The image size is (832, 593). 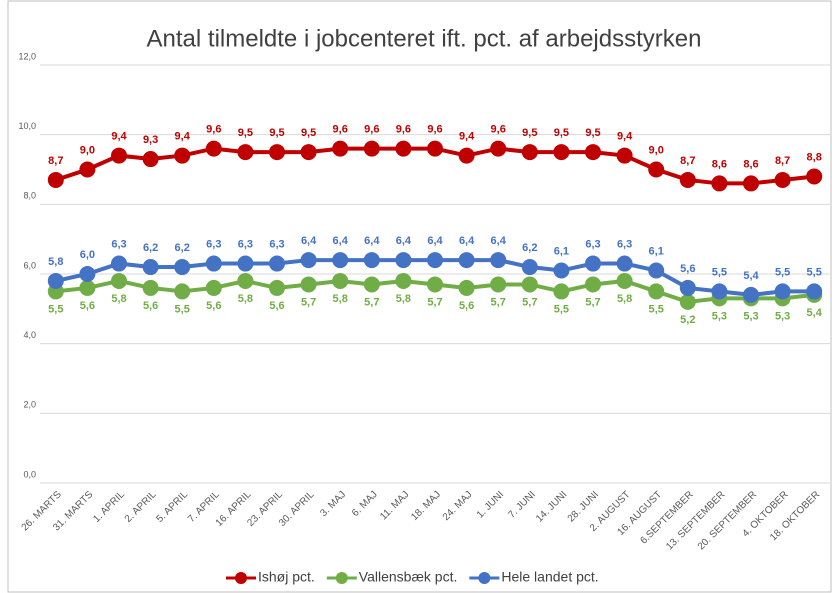 I want to click on y-tick-label: 8,0, so click(x=29, y=196).